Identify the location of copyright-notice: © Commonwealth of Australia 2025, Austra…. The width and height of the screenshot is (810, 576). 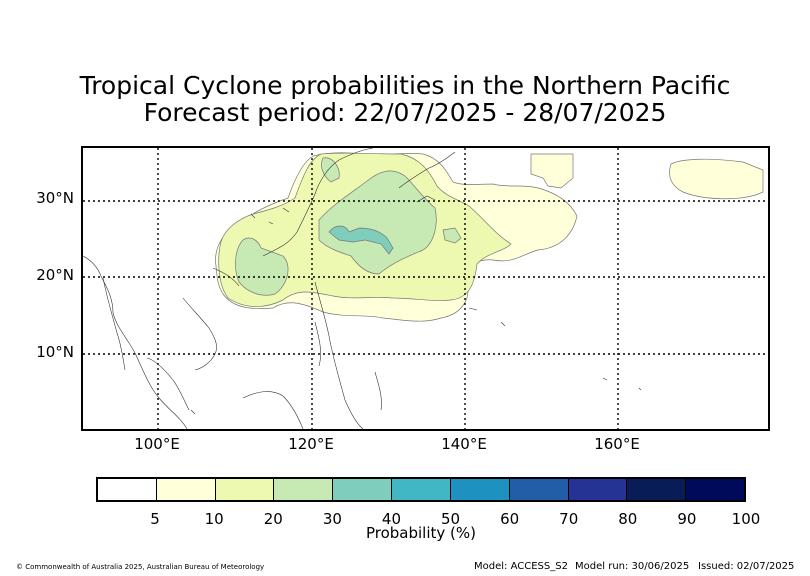
(140, 567).